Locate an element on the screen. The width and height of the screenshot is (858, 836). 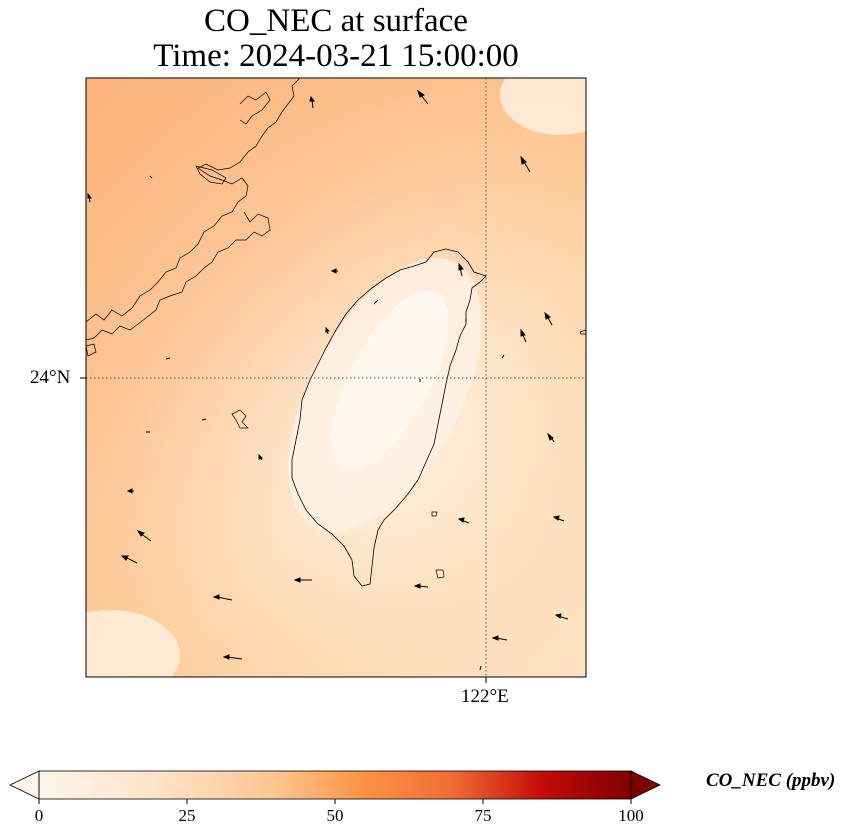
colorbar-tick-label: 50 is located at coordinates (335, 815).